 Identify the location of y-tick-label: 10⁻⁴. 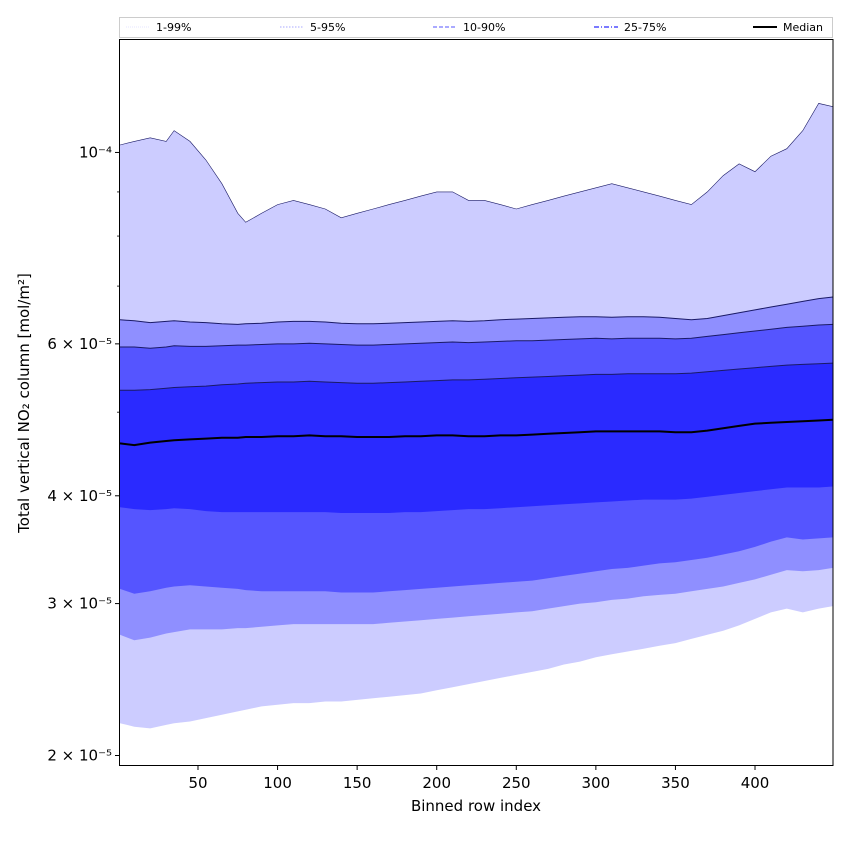
(95, 152).